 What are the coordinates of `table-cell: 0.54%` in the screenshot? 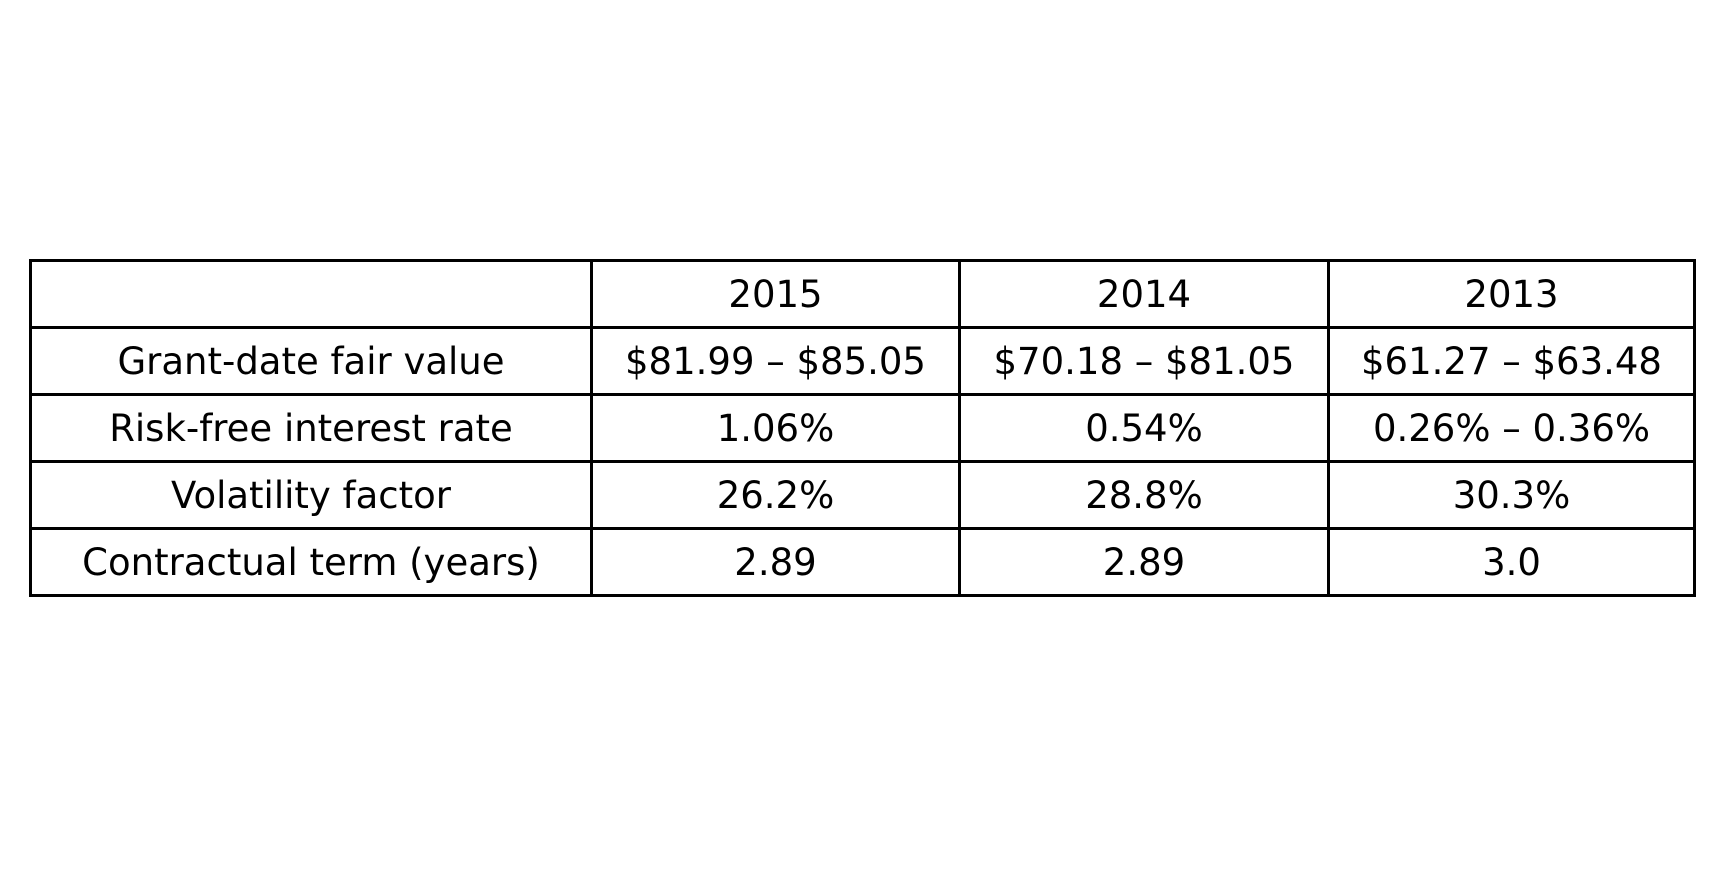 It's located at (1144, 428).